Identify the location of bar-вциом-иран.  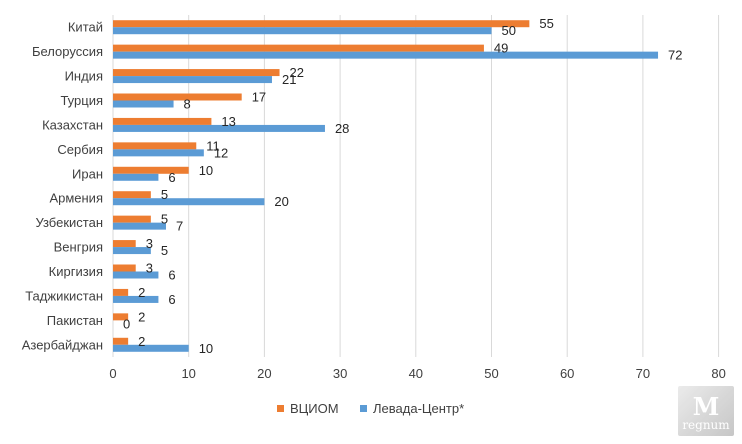
(151, 170).